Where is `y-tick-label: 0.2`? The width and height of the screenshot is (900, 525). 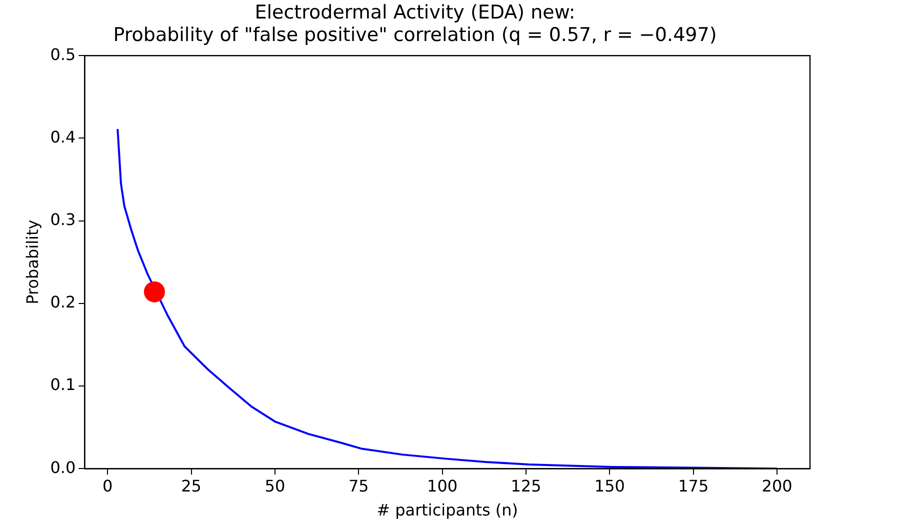
y-tick-label: 0.2 is located at coordinates (63, 302).